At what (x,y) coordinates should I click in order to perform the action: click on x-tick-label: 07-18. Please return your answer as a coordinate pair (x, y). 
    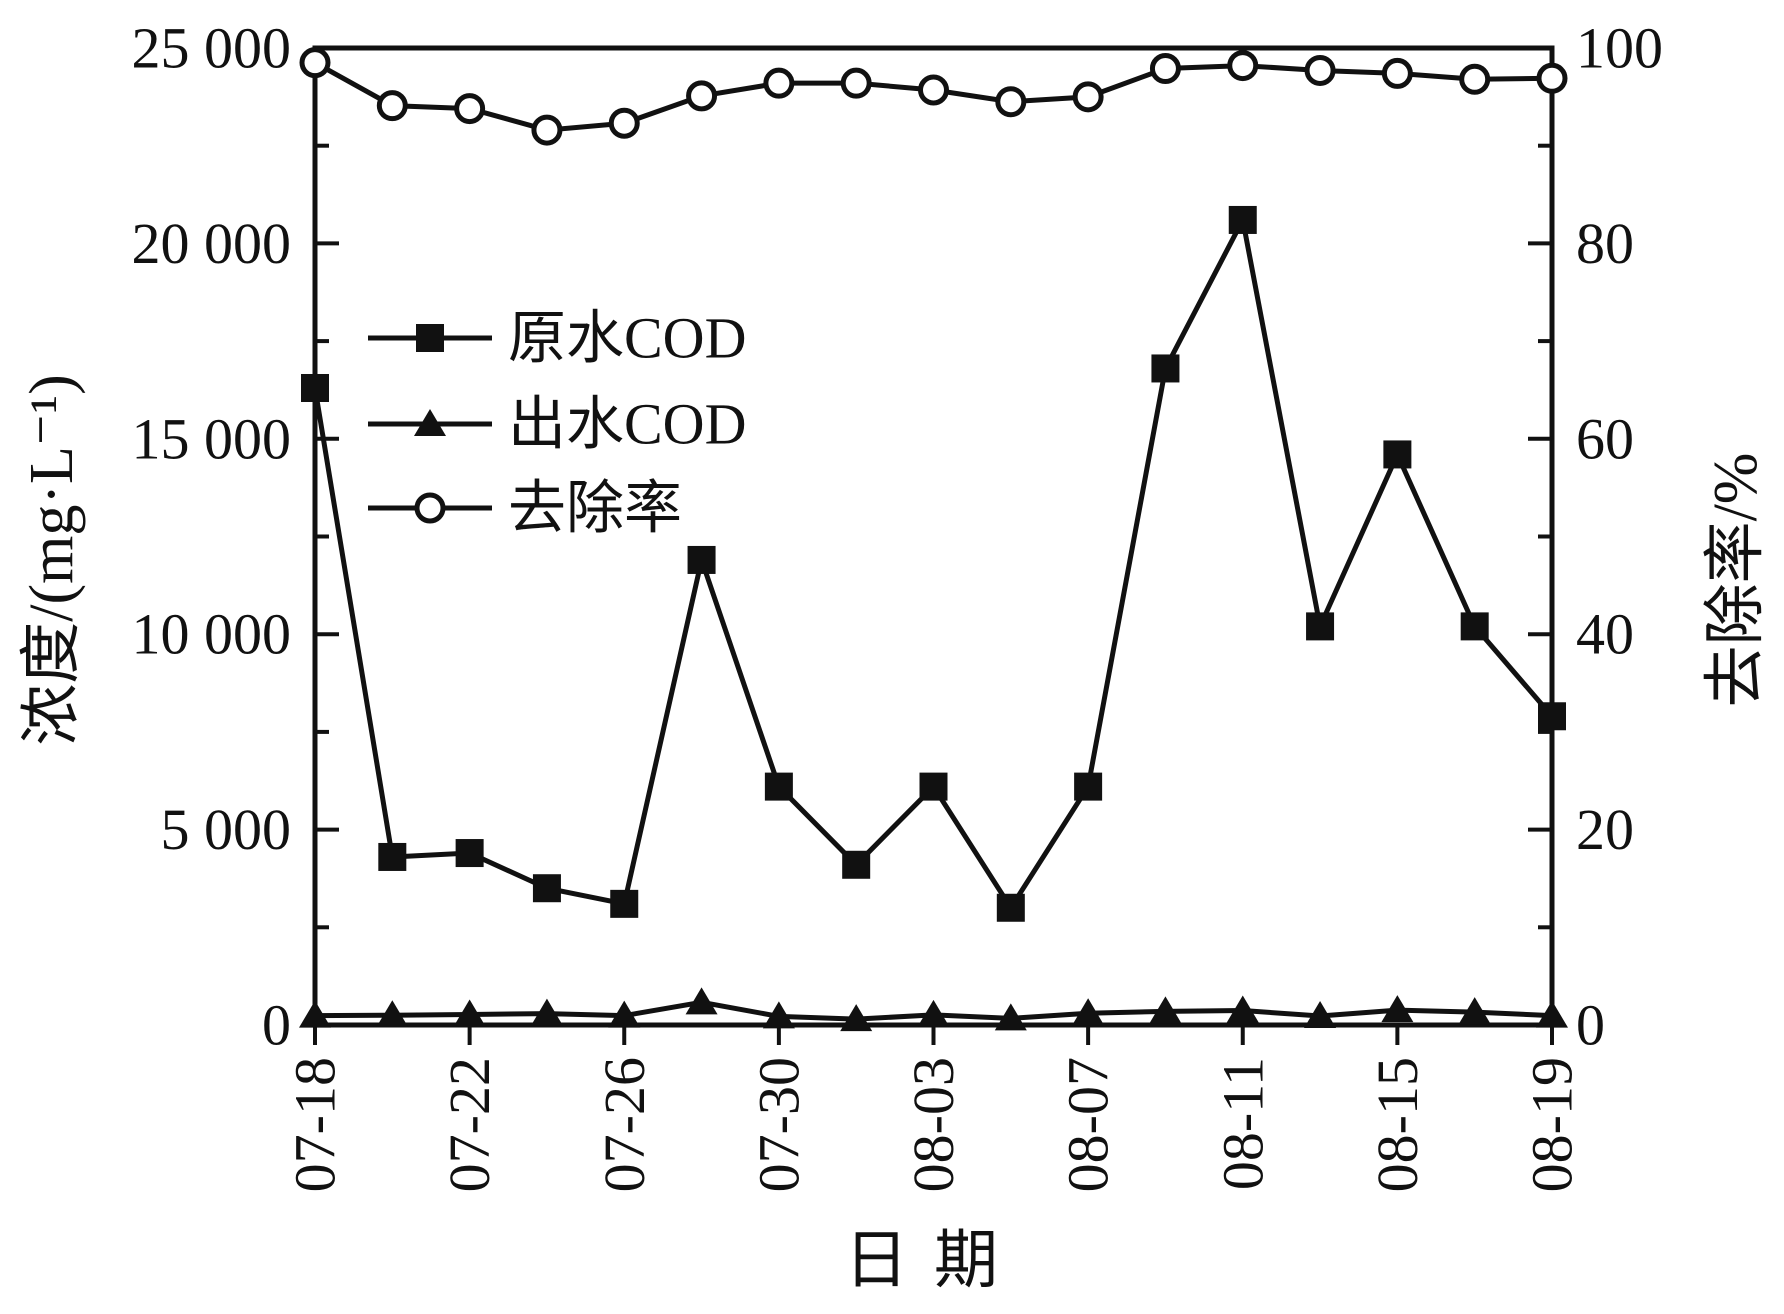
    Looking at the image, I should click on (315, 1124).